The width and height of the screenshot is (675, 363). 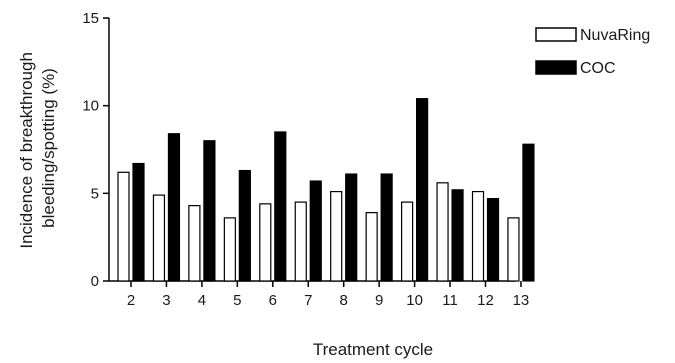 What do you see at coordinates (379, 300) in the screenshot?
I see `x-tick-label: 9` at bounding box center [379, 300].